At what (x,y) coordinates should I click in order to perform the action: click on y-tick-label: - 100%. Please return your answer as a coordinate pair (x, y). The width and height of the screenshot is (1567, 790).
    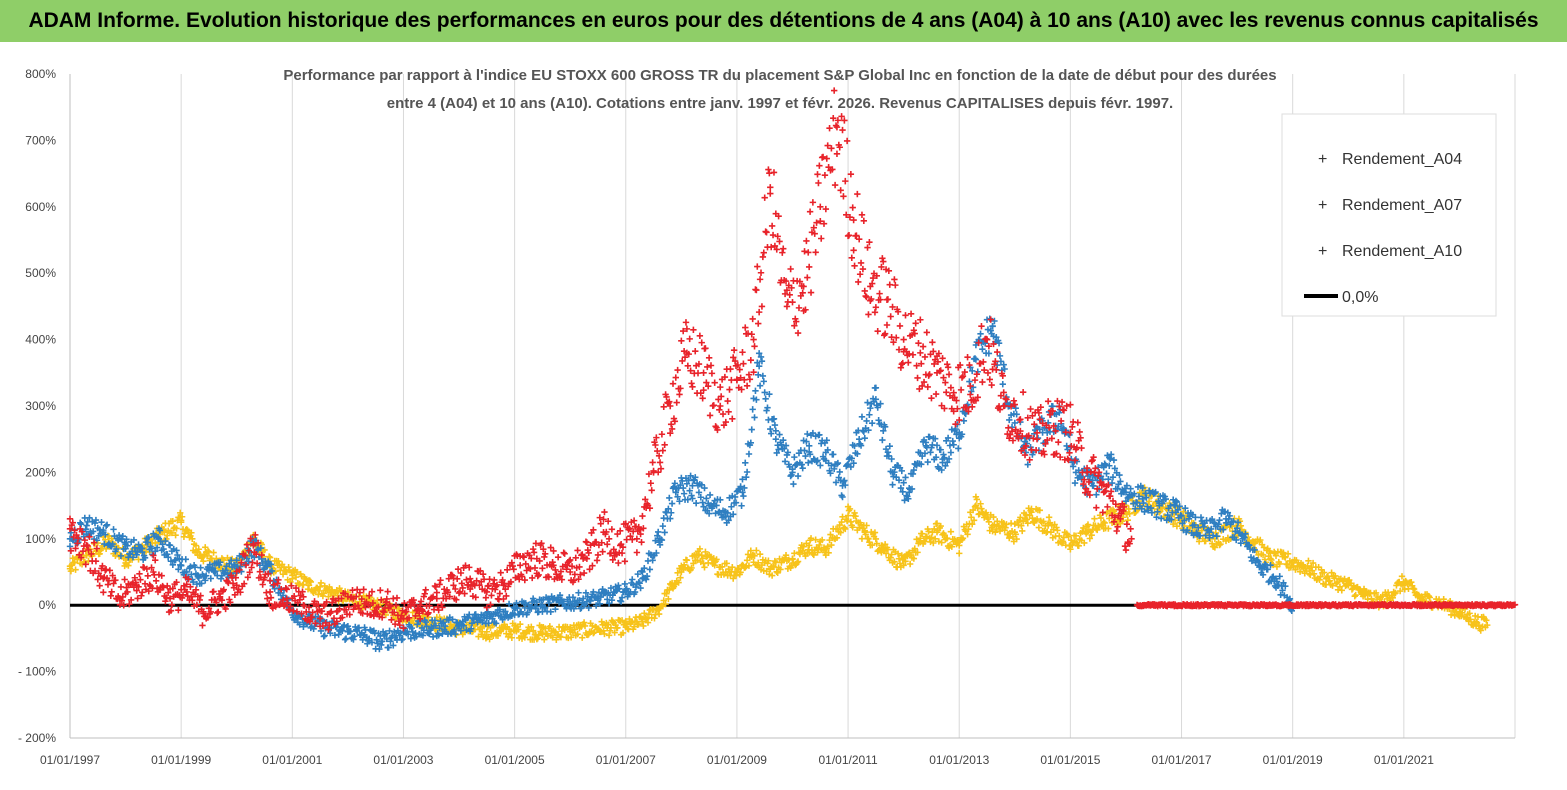
    Looking at the image, I should click on (37, 672).